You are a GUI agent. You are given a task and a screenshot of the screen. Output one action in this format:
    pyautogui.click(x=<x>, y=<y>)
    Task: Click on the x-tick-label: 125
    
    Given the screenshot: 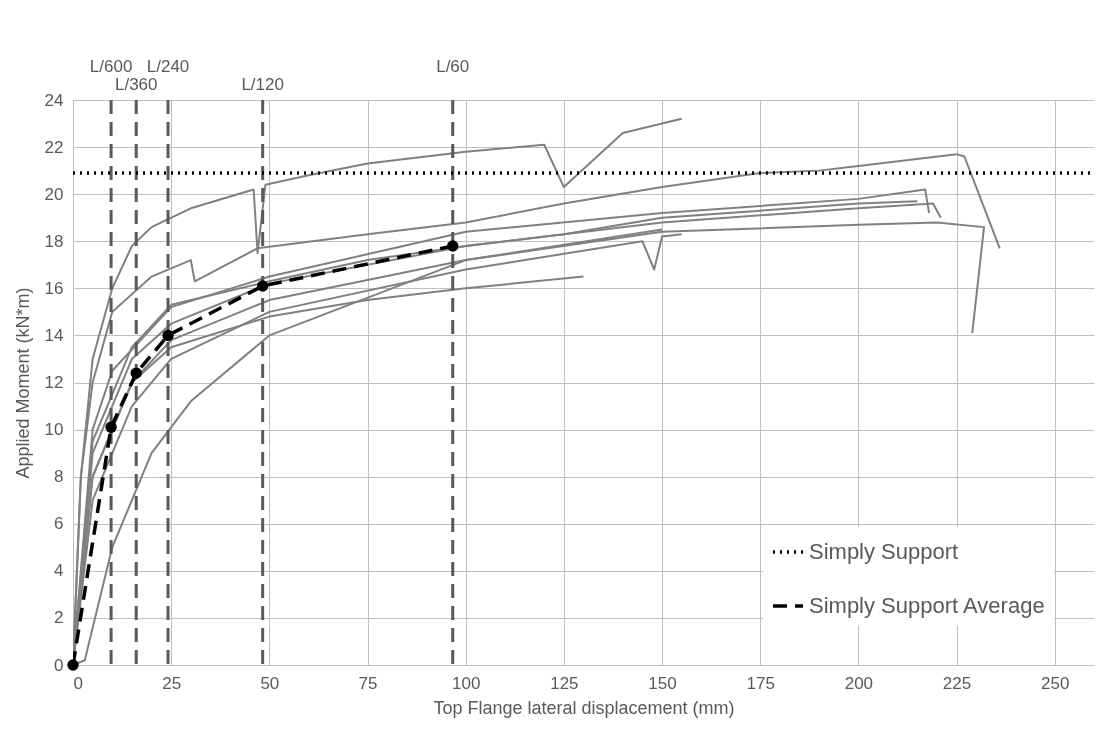 What is the action you would take?
    pyautogui.click(x=564, y=683)
    